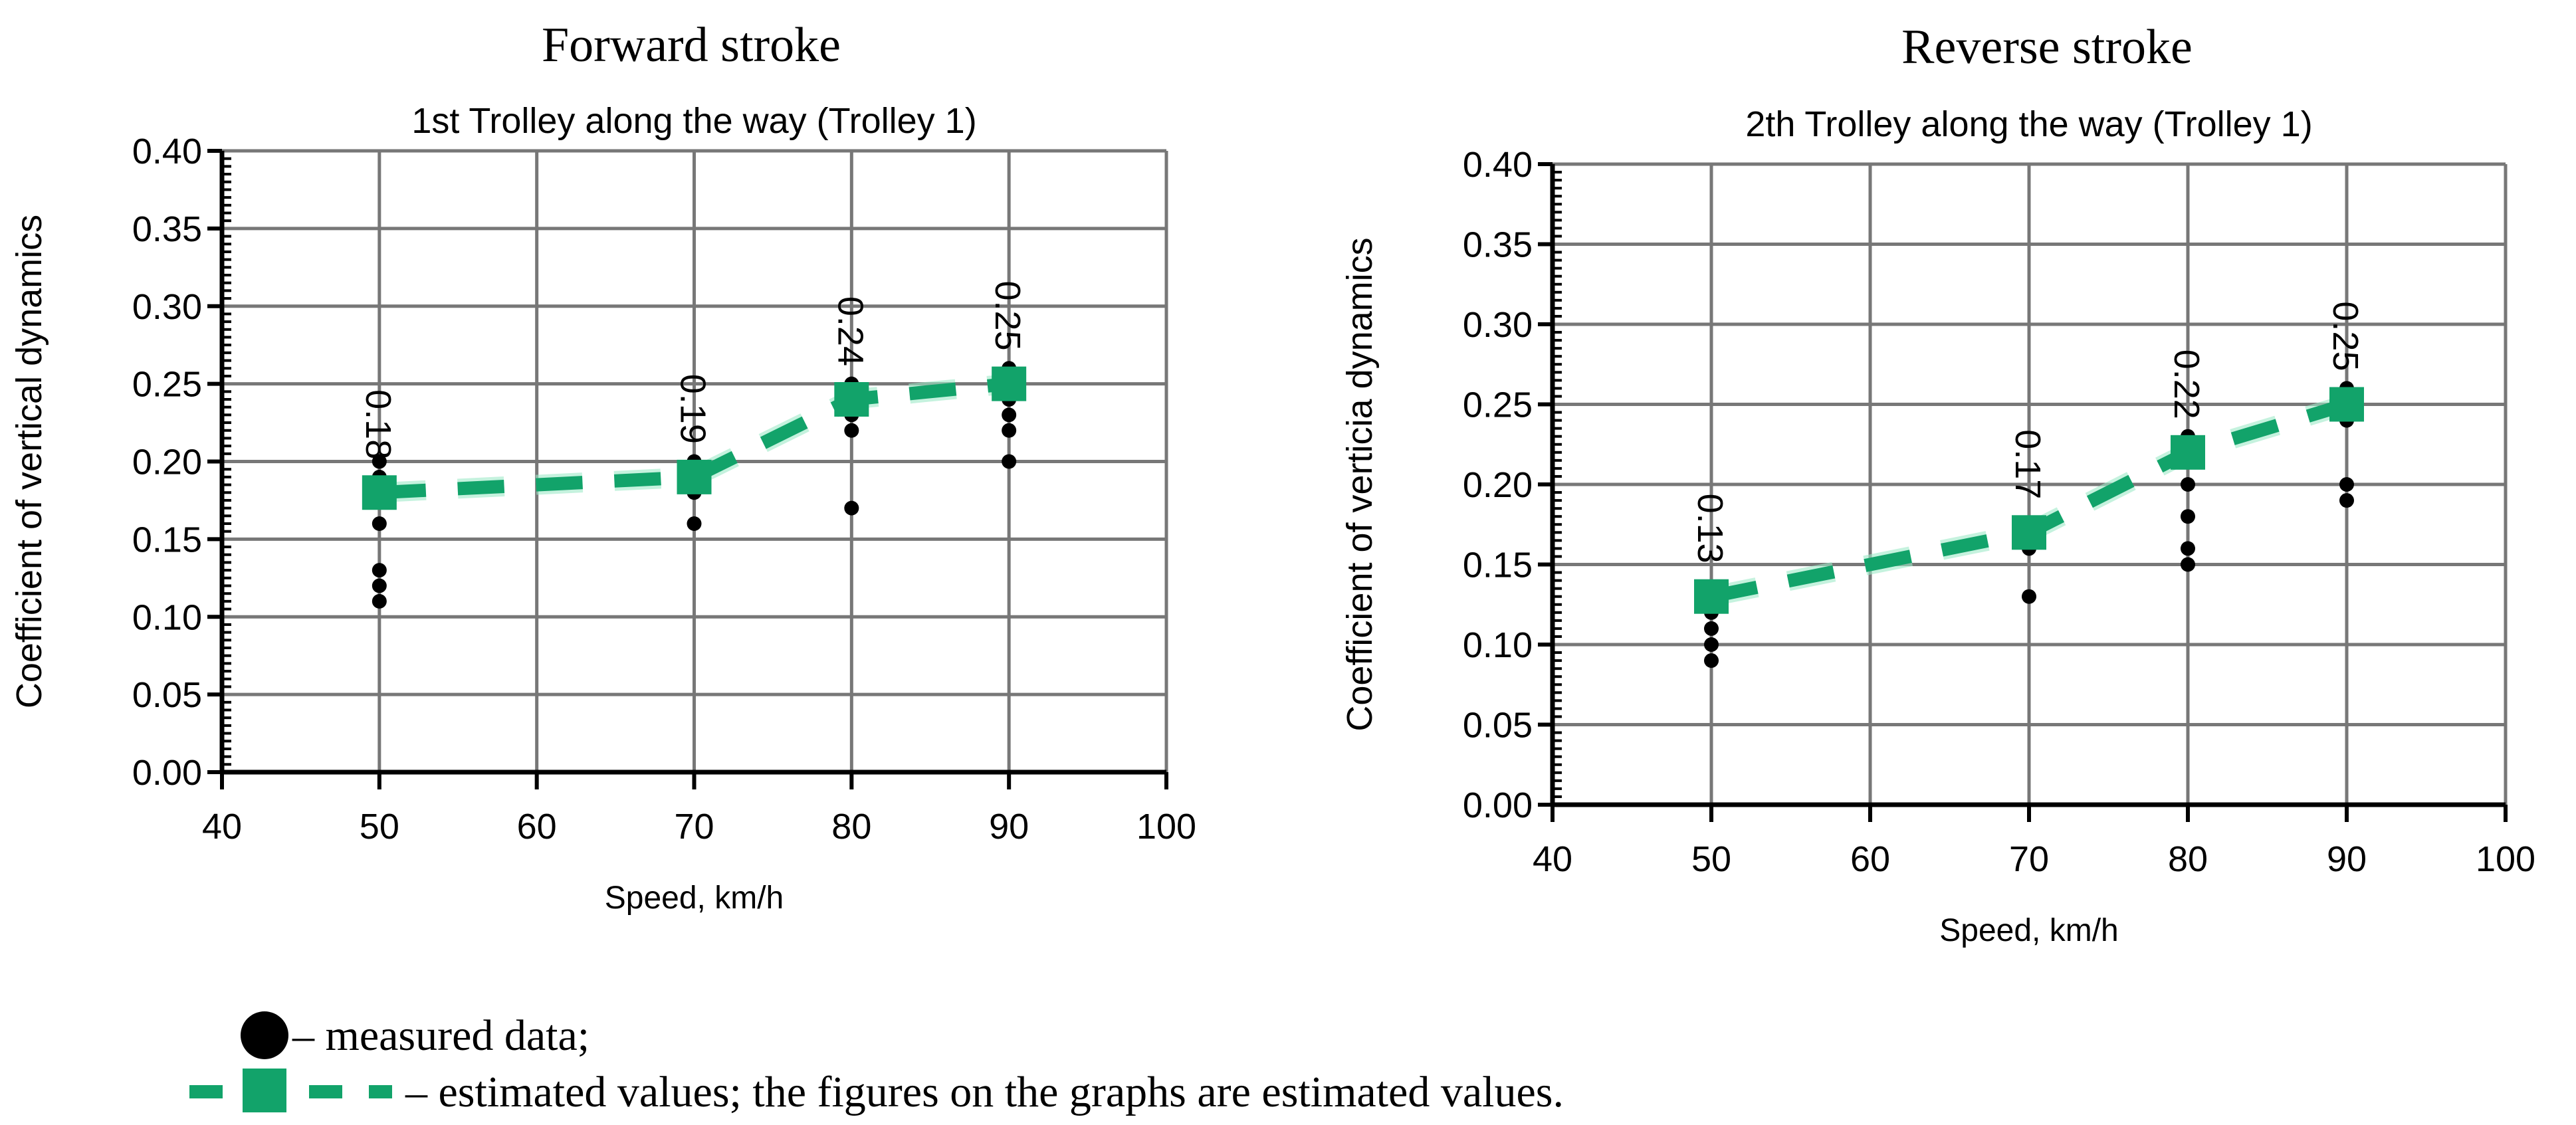 The image size is (2576, 1125). Describe the element at coordinates (693, 409) in the screenshot. I see `estimated-value-label: 0.19` at that location.